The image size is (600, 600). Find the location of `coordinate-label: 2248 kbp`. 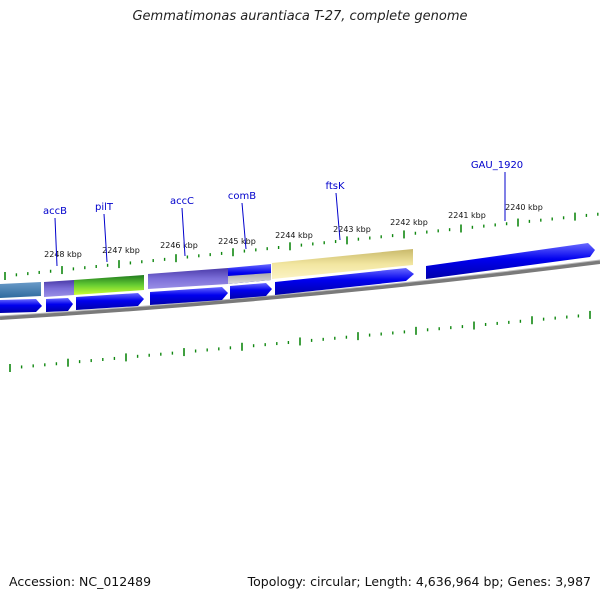

coordinate-label: 2248 kbp is located at coordinates (63, 254).